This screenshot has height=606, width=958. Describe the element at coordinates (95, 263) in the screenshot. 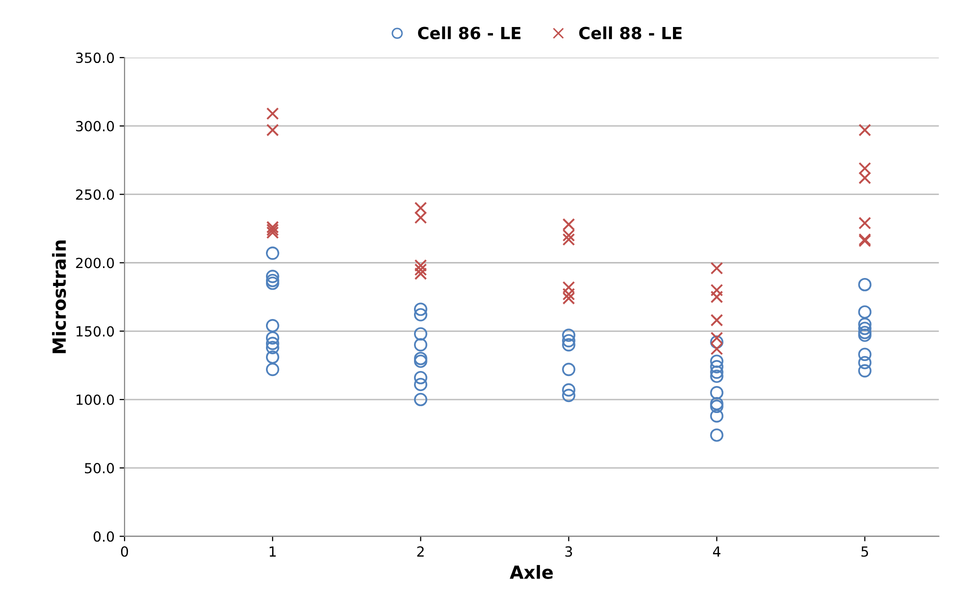

I see `y-tick-label: 200.0` at that location.